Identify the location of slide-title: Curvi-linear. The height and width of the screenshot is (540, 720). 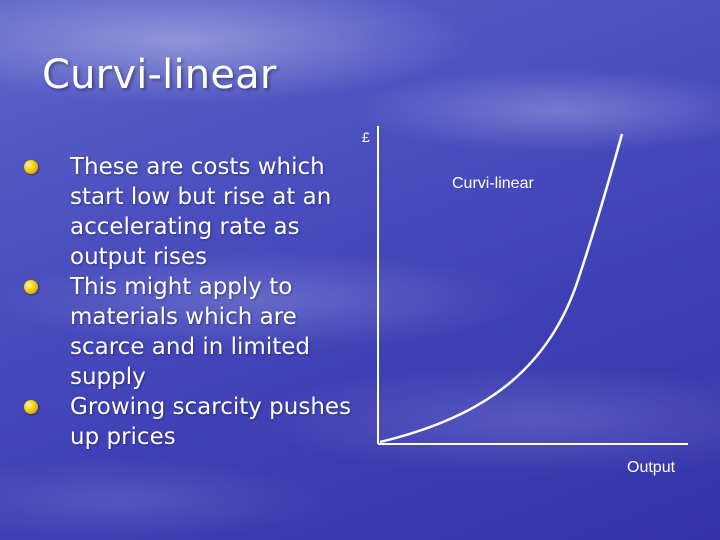
(159, 75).